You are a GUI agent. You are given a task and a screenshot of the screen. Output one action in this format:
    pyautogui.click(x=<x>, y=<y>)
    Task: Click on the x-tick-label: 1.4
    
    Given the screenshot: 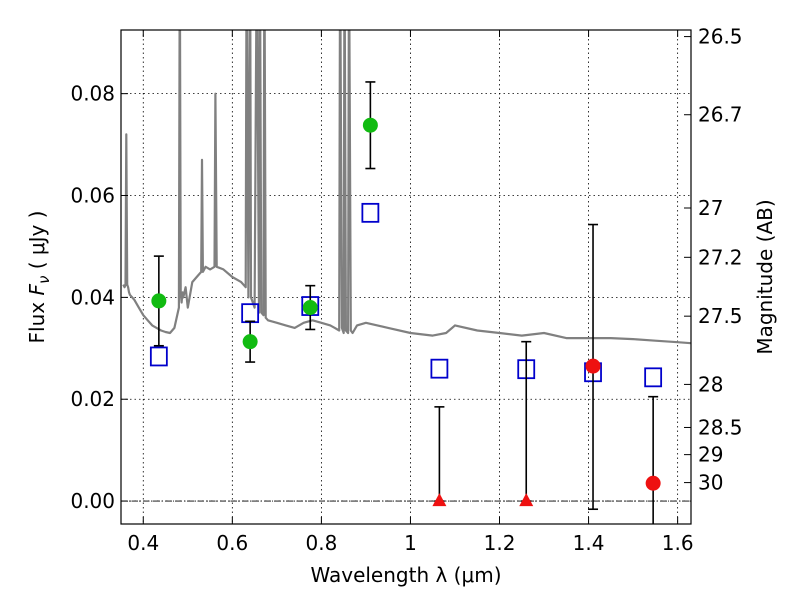 What is the action you would take?
    pyautogui.click(x=589, y=543)
    